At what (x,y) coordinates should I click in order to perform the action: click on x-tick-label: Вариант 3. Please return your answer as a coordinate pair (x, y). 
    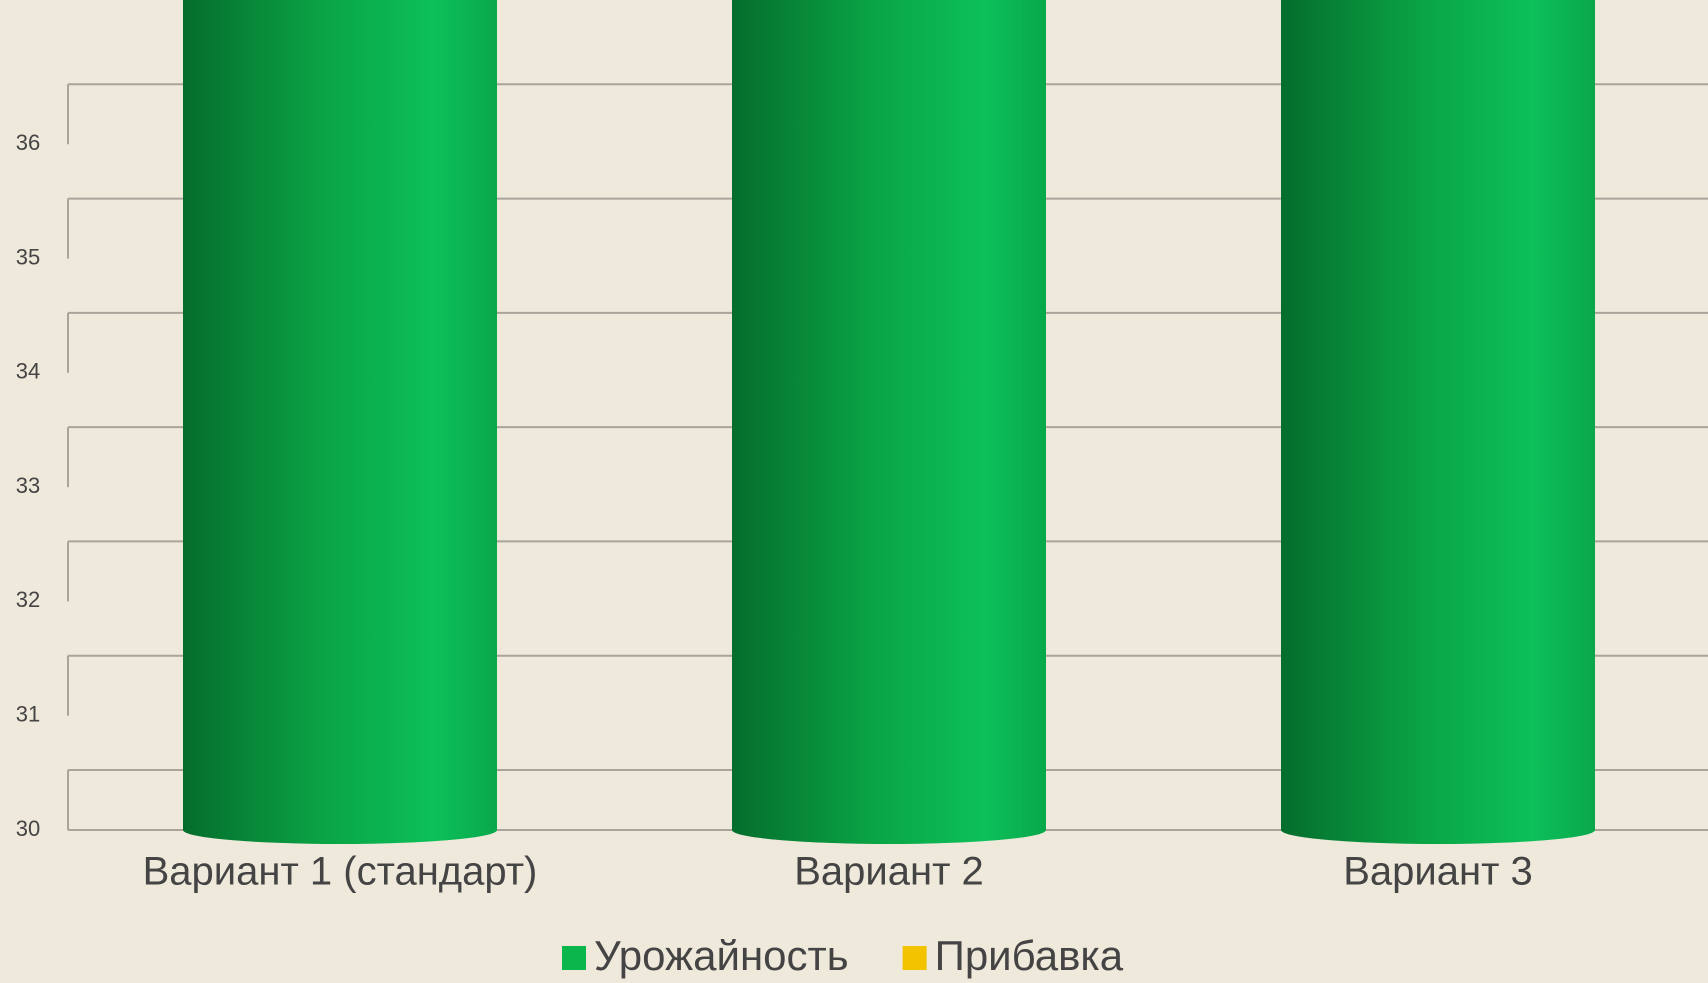
    Looking at the image, I should click on (1438, 872).